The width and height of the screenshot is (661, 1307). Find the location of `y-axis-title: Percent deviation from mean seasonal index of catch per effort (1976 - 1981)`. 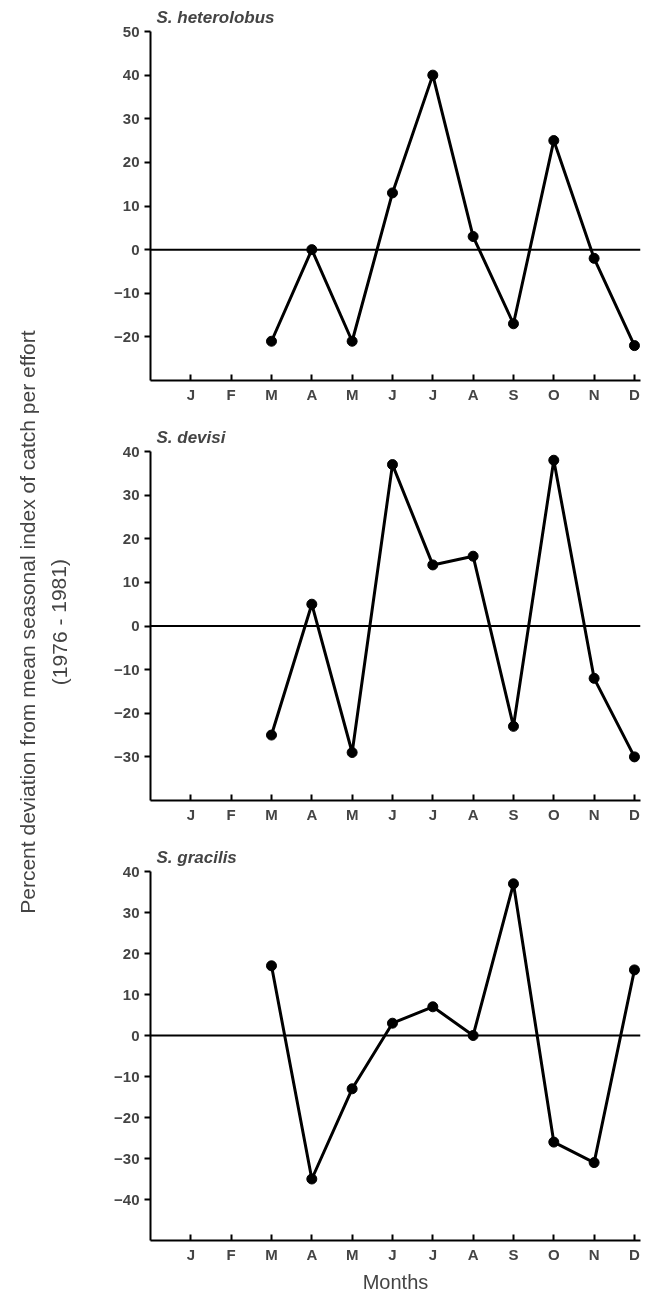

y-axis-title: Percent deviation from mean seasonal index of catch per effort (1976 - 1981) is located at coordinates (43, 622).